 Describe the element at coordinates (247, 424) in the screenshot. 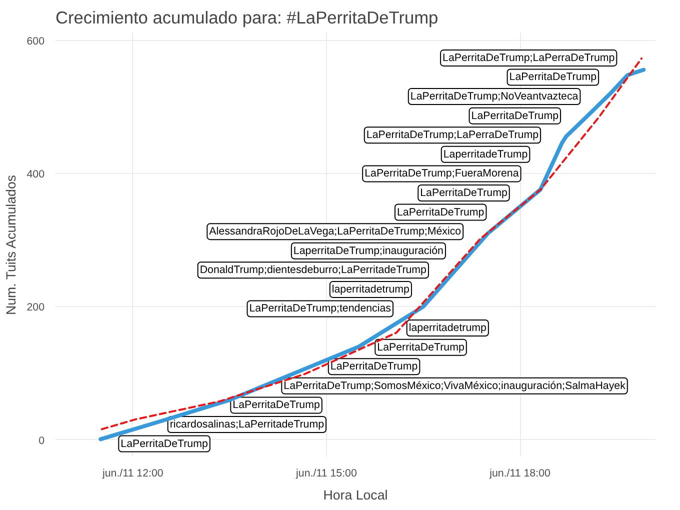

I see `annotation: ricardosalinas;LaPerritadeTrump` at that location.